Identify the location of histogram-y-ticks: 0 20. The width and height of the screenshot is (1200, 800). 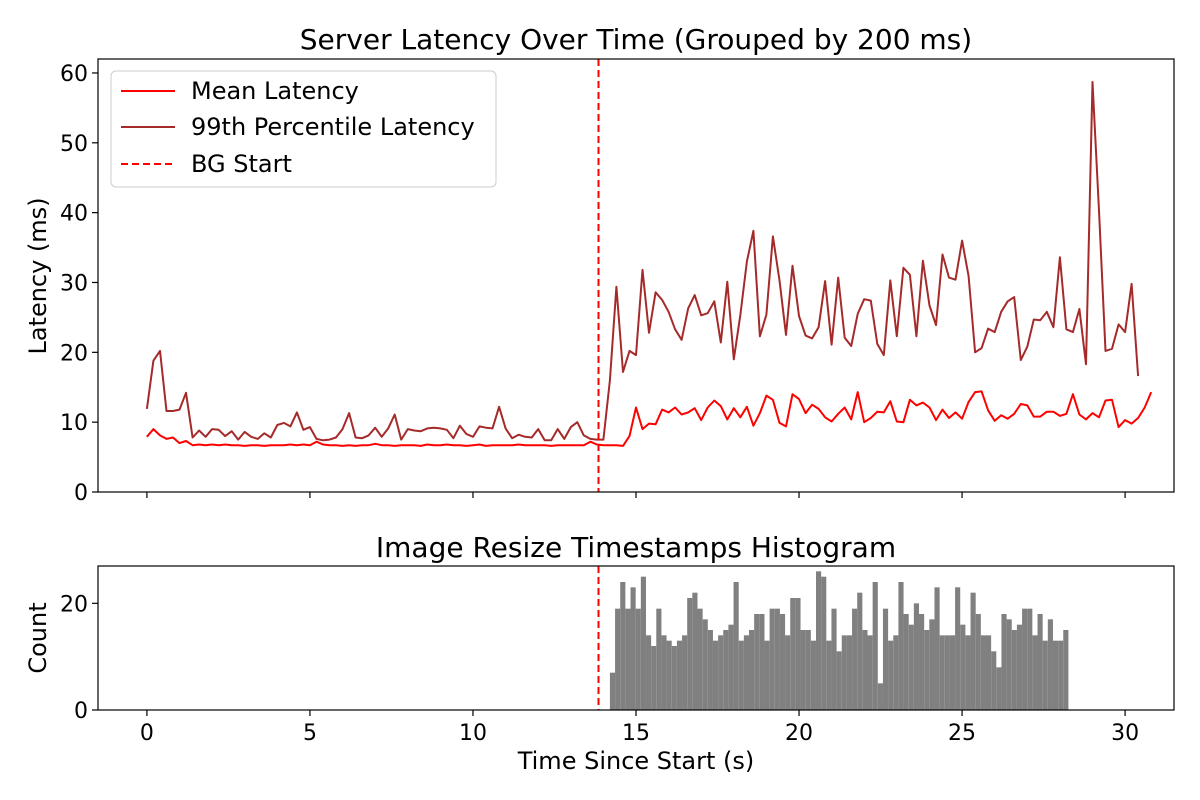
(79, 658).